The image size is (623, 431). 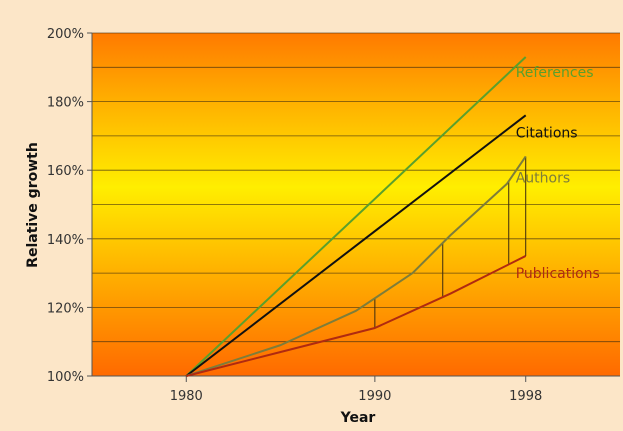 What do you see at coordinates (555, 73) in the screenshot?
I see `series-label-references: References` at bounding box center [555, 73].